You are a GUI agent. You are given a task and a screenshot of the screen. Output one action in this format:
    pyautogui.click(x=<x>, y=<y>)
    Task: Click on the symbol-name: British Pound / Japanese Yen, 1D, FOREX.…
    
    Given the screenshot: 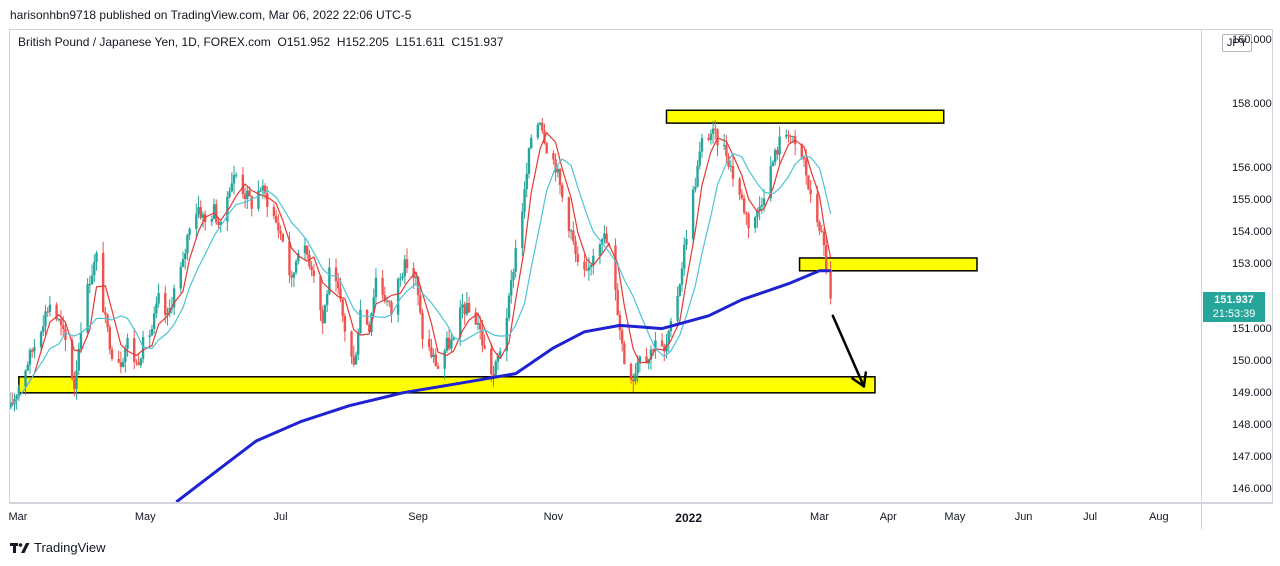 What is the action you would take?
    pyautogui.click(x=144, y=42)
    